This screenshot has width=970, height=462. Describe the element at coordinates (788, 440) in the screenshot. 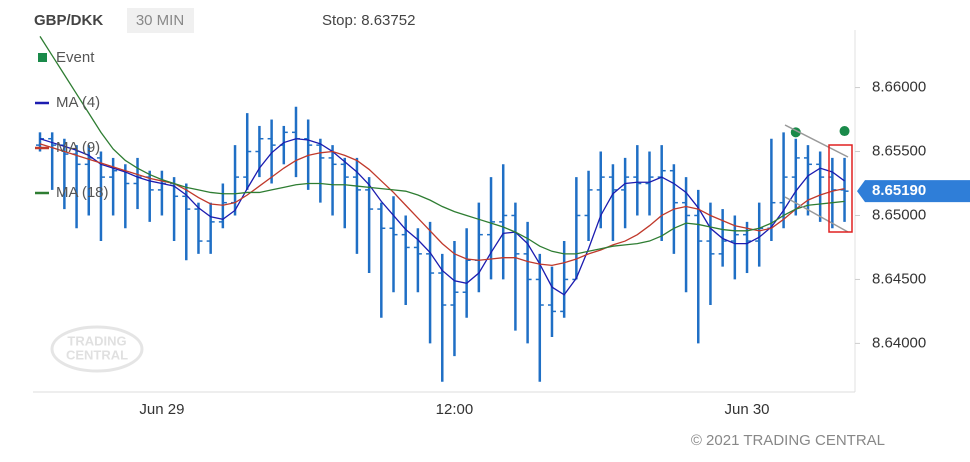

I see `copyright: © 2021 TRADING CENTRAL` at that location.